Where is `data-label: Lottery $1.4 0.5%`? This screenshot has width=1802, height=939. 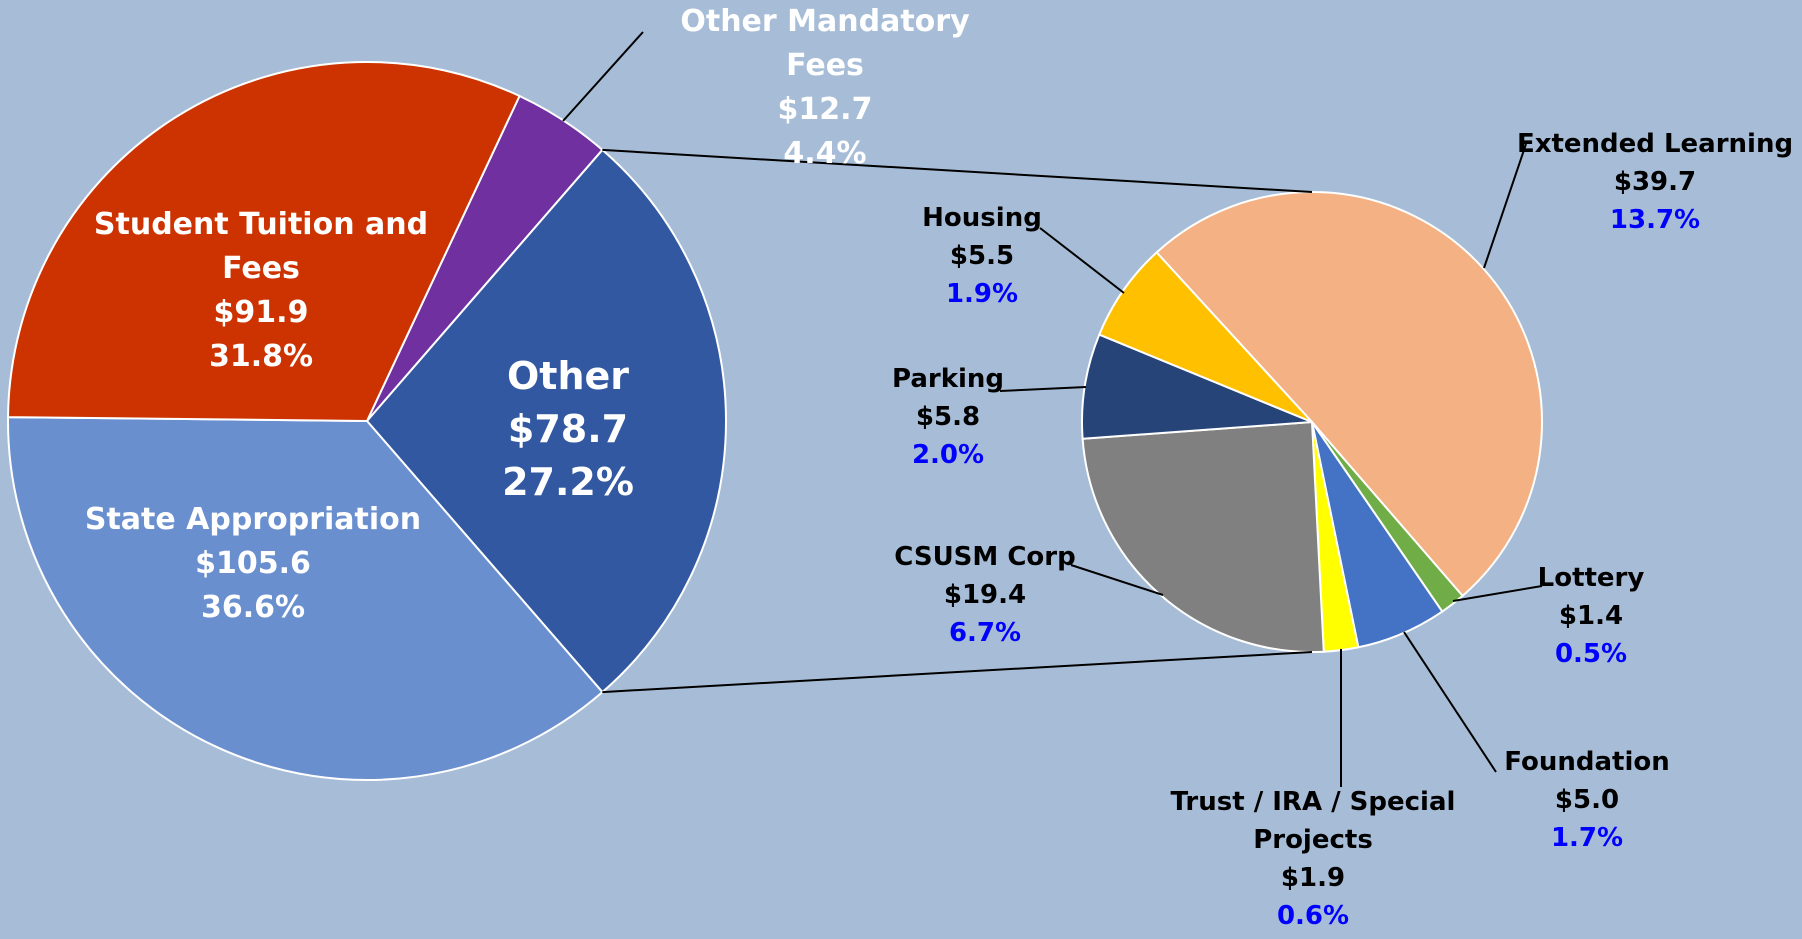 data-label: Lottery $1.4 0.5% is located at coordinates (1591, 616).